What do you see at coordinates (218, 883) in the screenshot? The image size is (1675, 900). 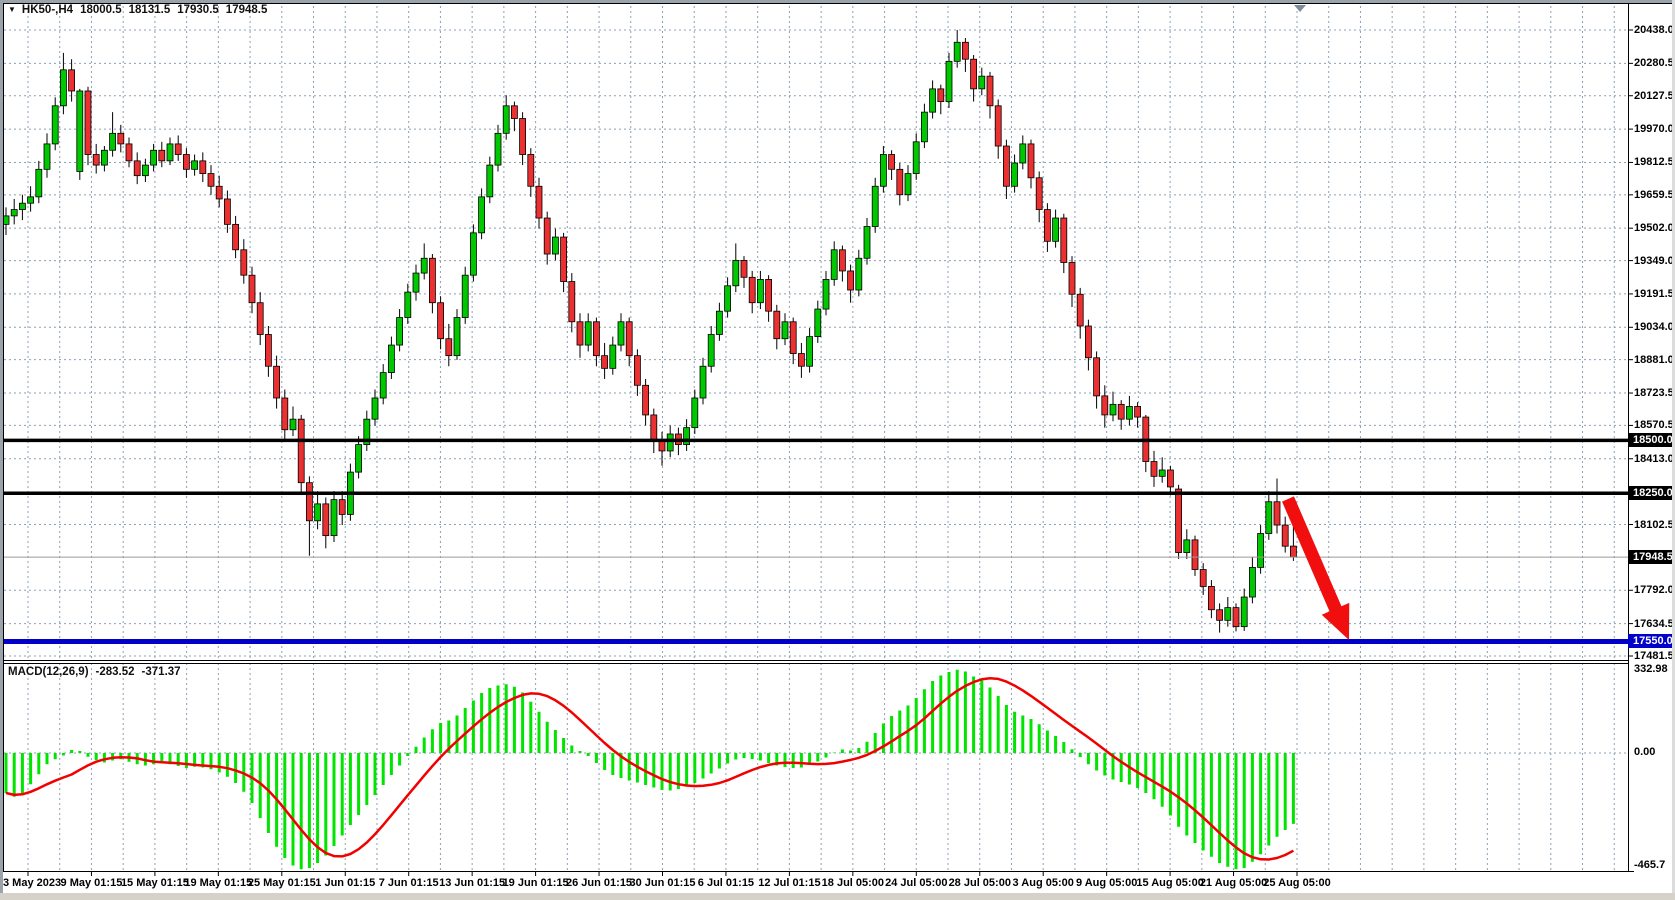 I see `time-tick-label: 19 May 01:15` at bounding box center [218, 883].